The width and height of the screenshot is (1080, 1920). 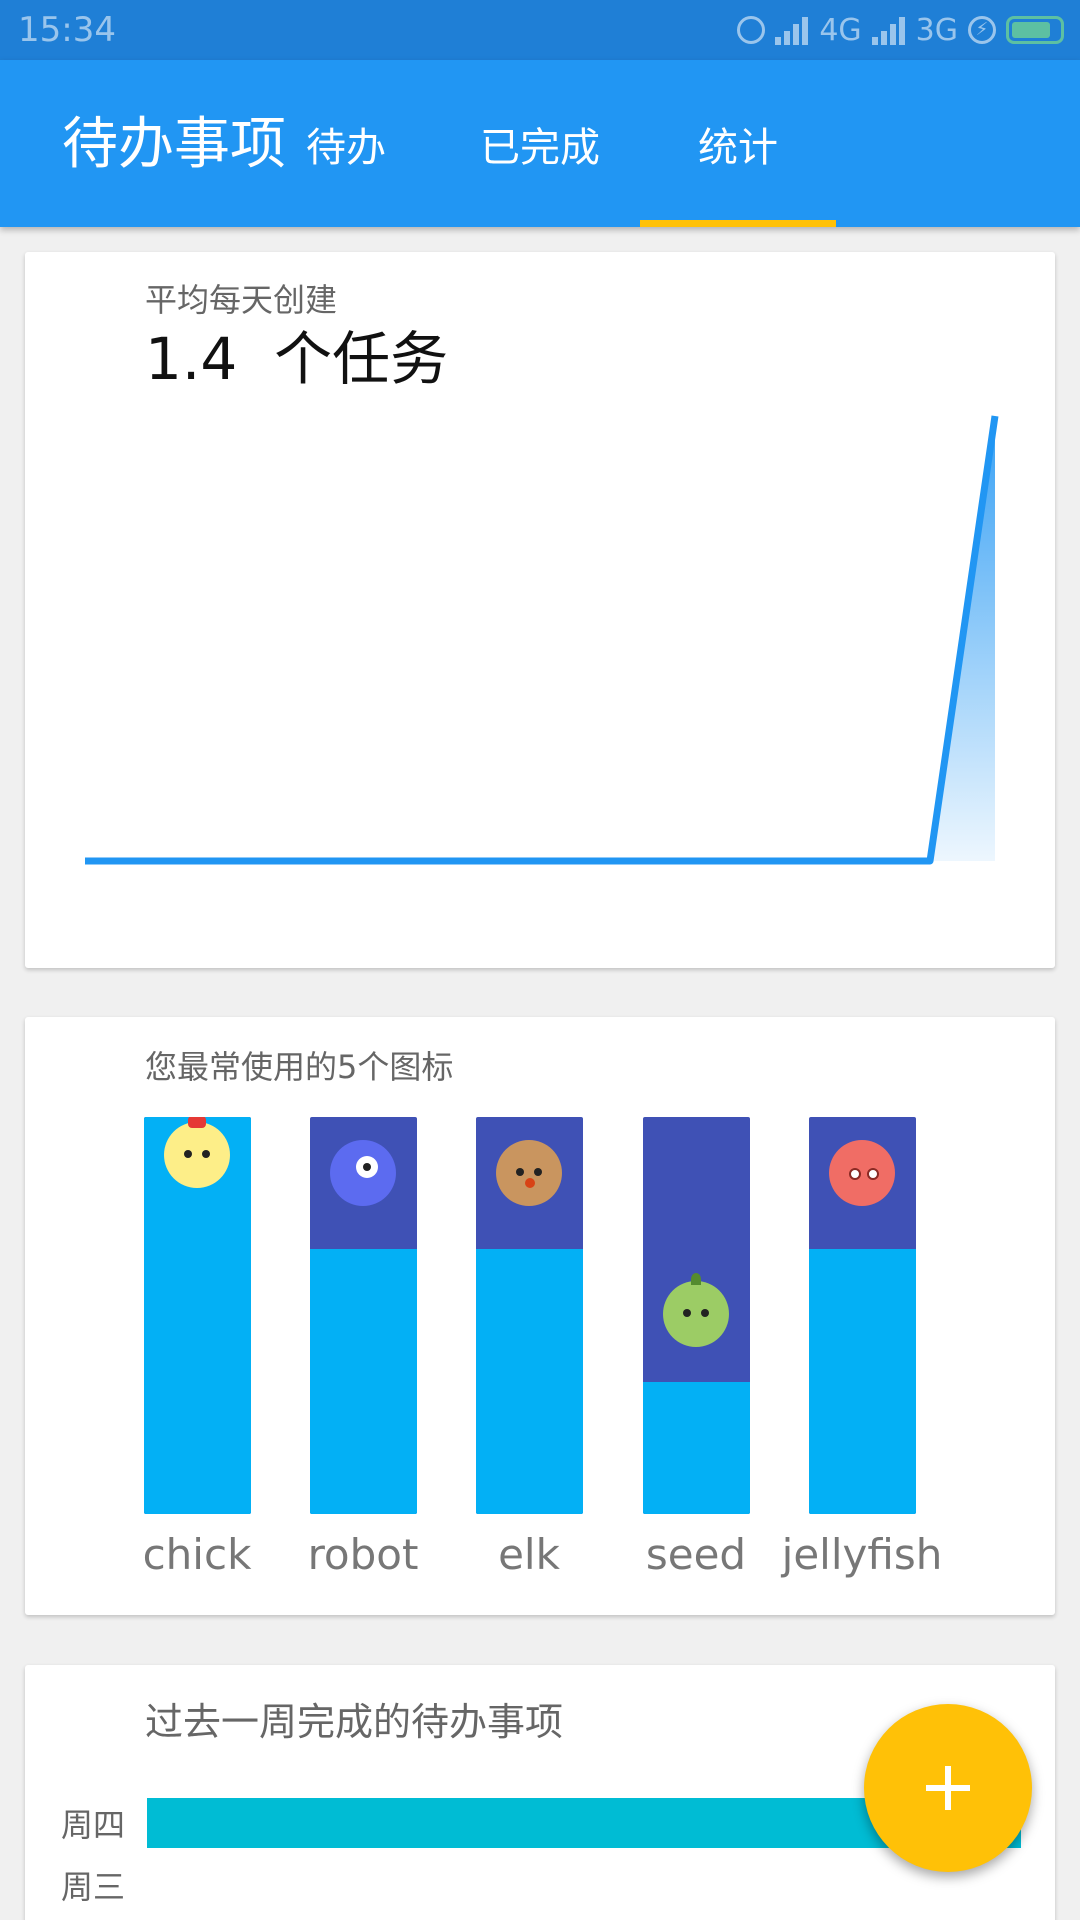 I want to click on chick-icon, so click(x=197, y=1152).